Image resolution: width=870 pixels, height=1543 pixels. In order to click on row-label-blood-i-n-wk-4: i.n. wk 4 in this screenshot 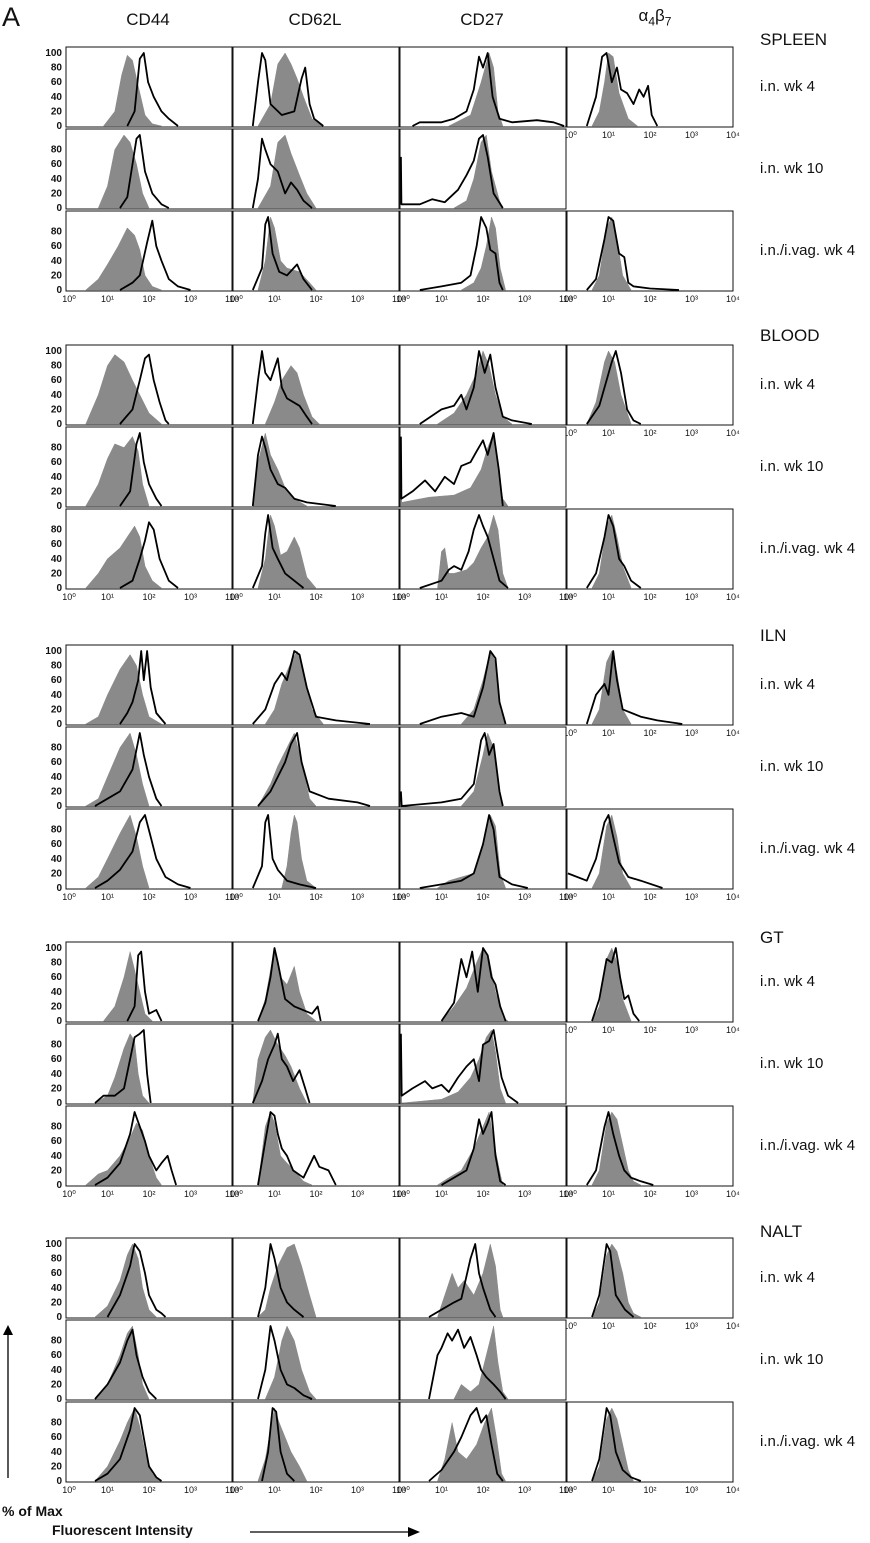, I will do `click(788, 384)`.